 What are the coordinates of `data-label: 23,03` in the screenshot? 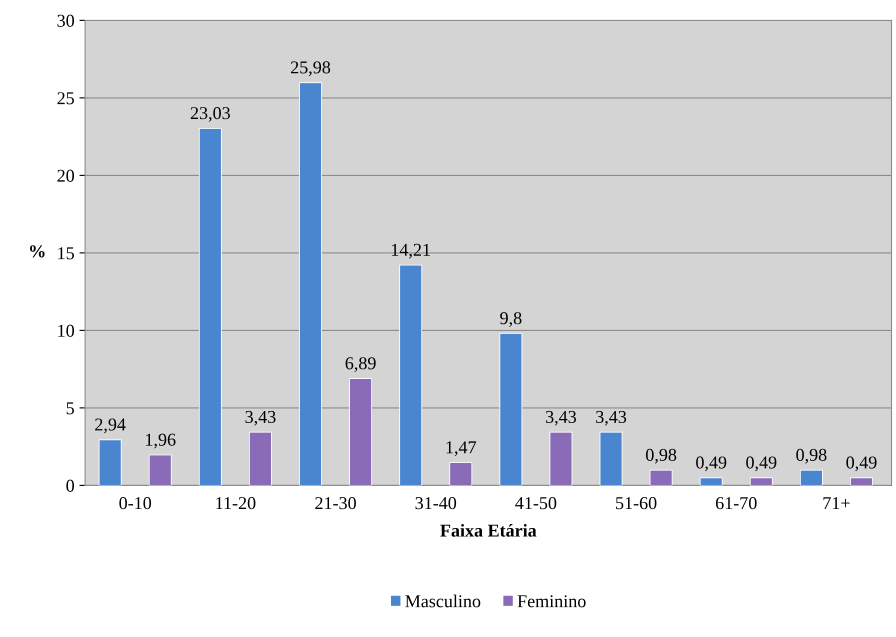 It's located at (210, 114).